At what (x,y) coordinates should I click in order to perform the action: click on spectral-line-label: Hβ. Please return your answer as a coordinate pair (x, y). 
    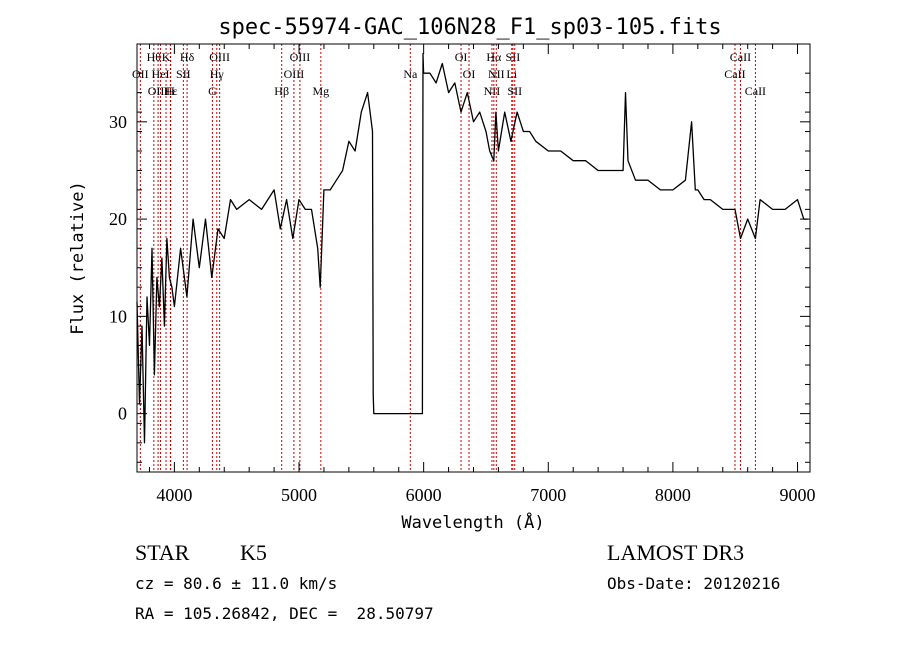
    Looking at the image, I should click on (281, 91).